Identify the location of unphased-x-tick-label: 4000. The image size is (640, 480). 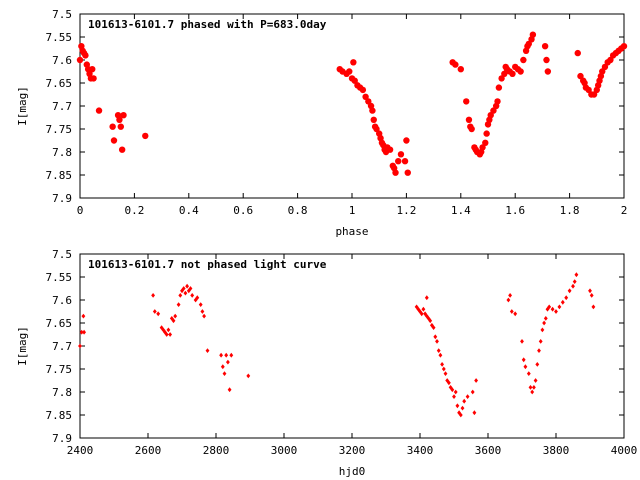
(624, 450).